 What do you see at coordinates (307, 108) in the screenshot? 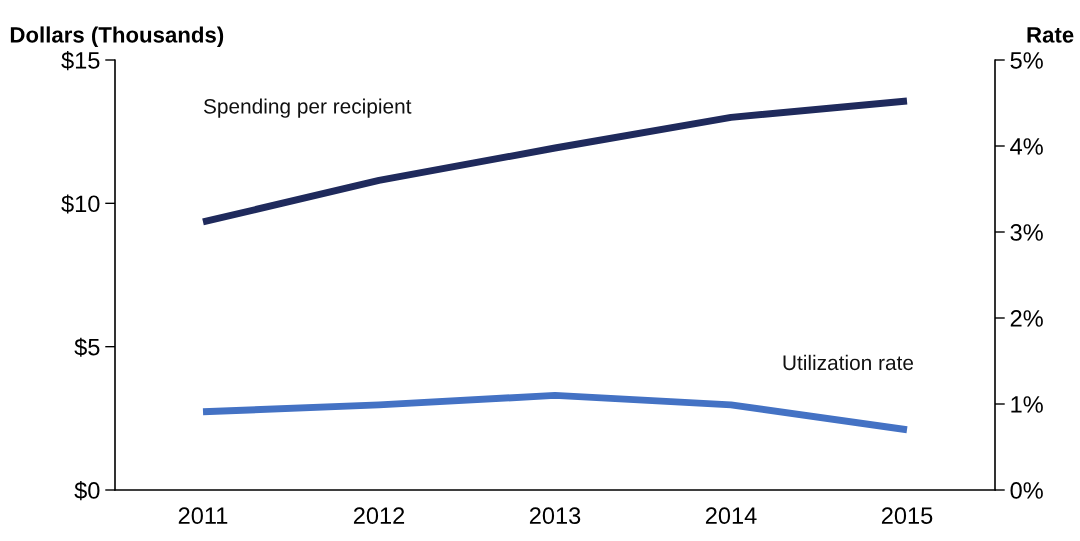
I see `text: Spending per recipient` at bounding box center [307, 108].